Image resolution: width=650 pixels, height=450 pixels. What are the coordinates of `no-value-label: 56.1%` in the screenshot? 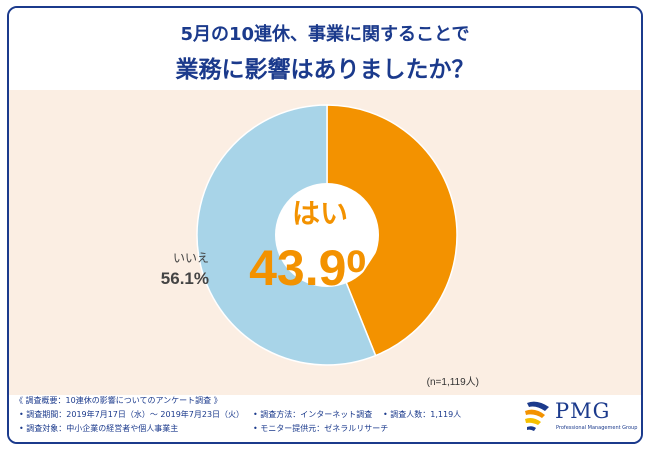 It's located at (185, 278).